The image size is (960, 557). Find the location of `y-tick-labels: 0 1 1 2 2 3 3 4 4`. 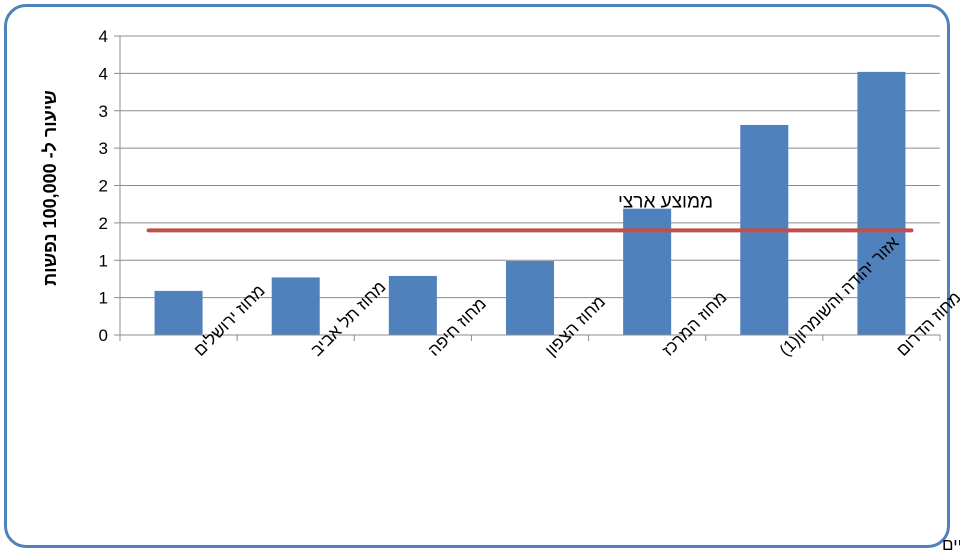

y-tick-labels: 0 1 1 2 2 3 3 4 4 is located at coordinates (103, 186).